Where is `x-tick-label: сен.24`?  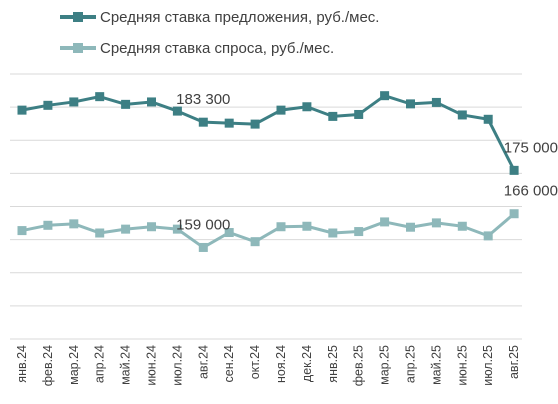
x-tick-label: сен.24 is located at coordinates (229, 364).